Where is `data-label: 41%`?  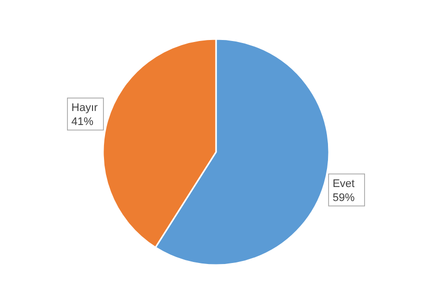
data-label: 41% is located at coordinates (82, 122).